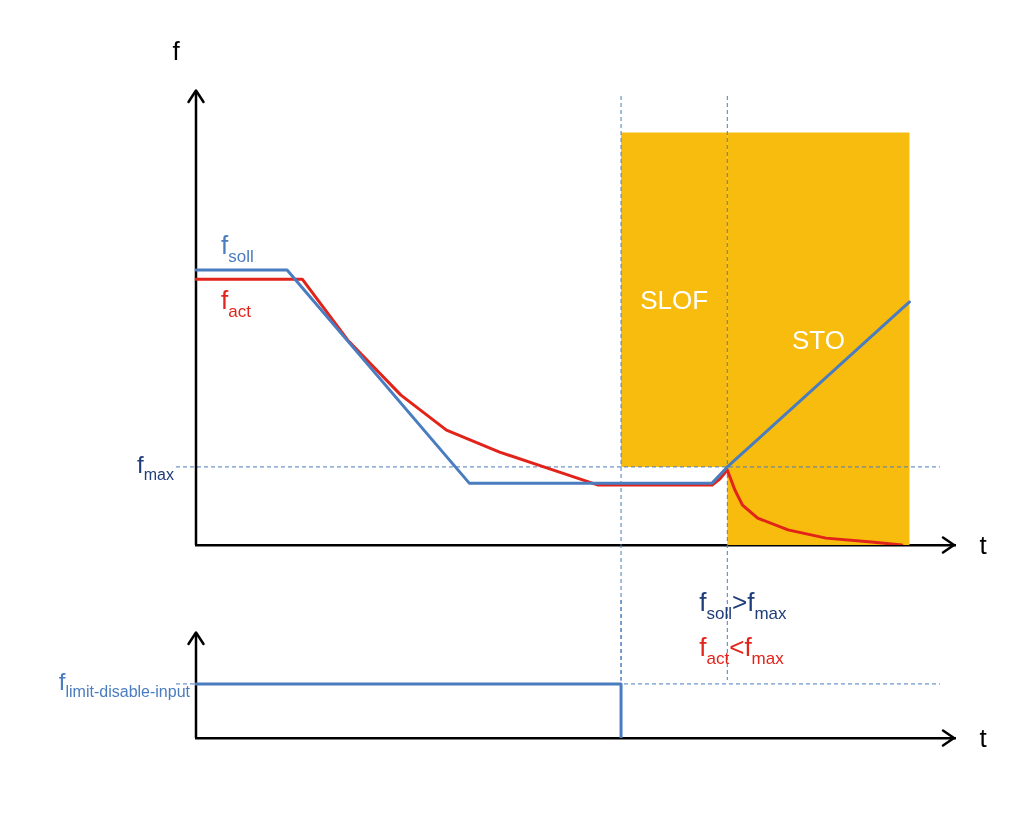 The image size is (1024, 821). Describe the element at coordinates (674, 300) in the screenshot. I see `annotation: SLOF` at that location.